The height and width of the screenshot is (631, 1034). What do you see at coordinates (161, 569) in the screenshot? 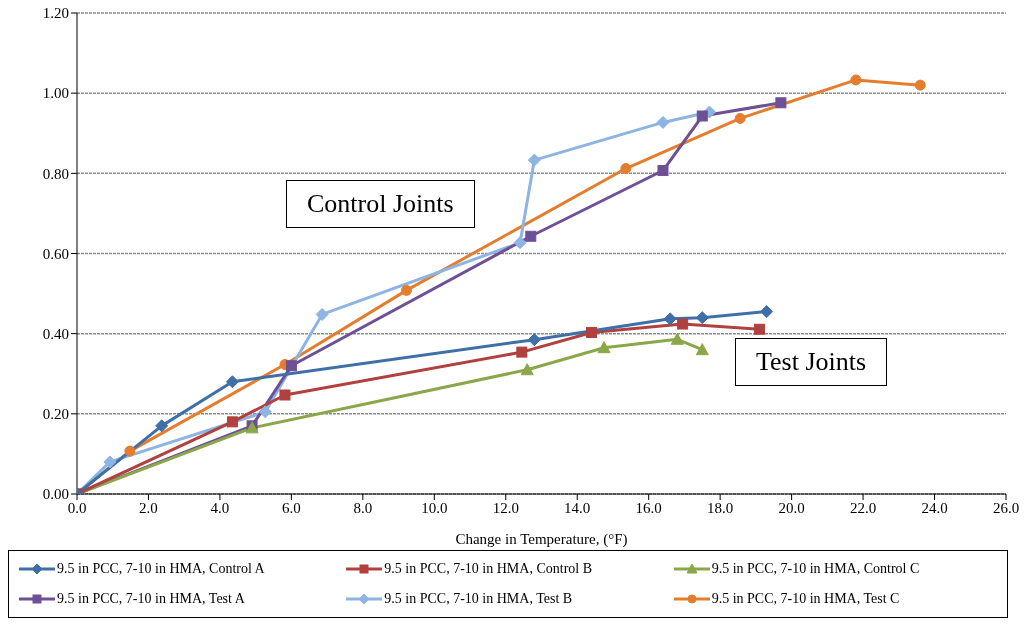
I see `legend-label: 9.5 in PCC, 7-10 in HMA, Control A` at bounding box center [161, 569].